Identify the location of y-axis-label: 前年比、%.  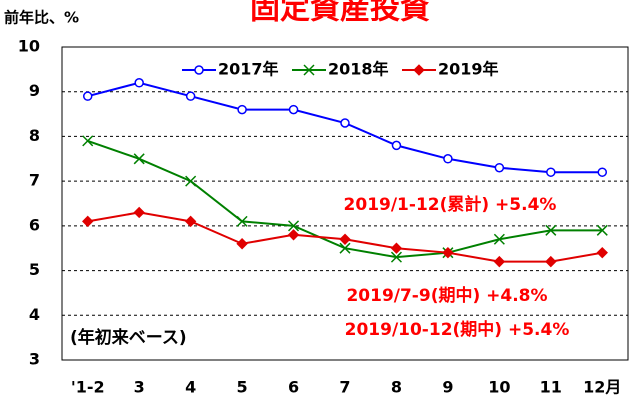
(41, 18).